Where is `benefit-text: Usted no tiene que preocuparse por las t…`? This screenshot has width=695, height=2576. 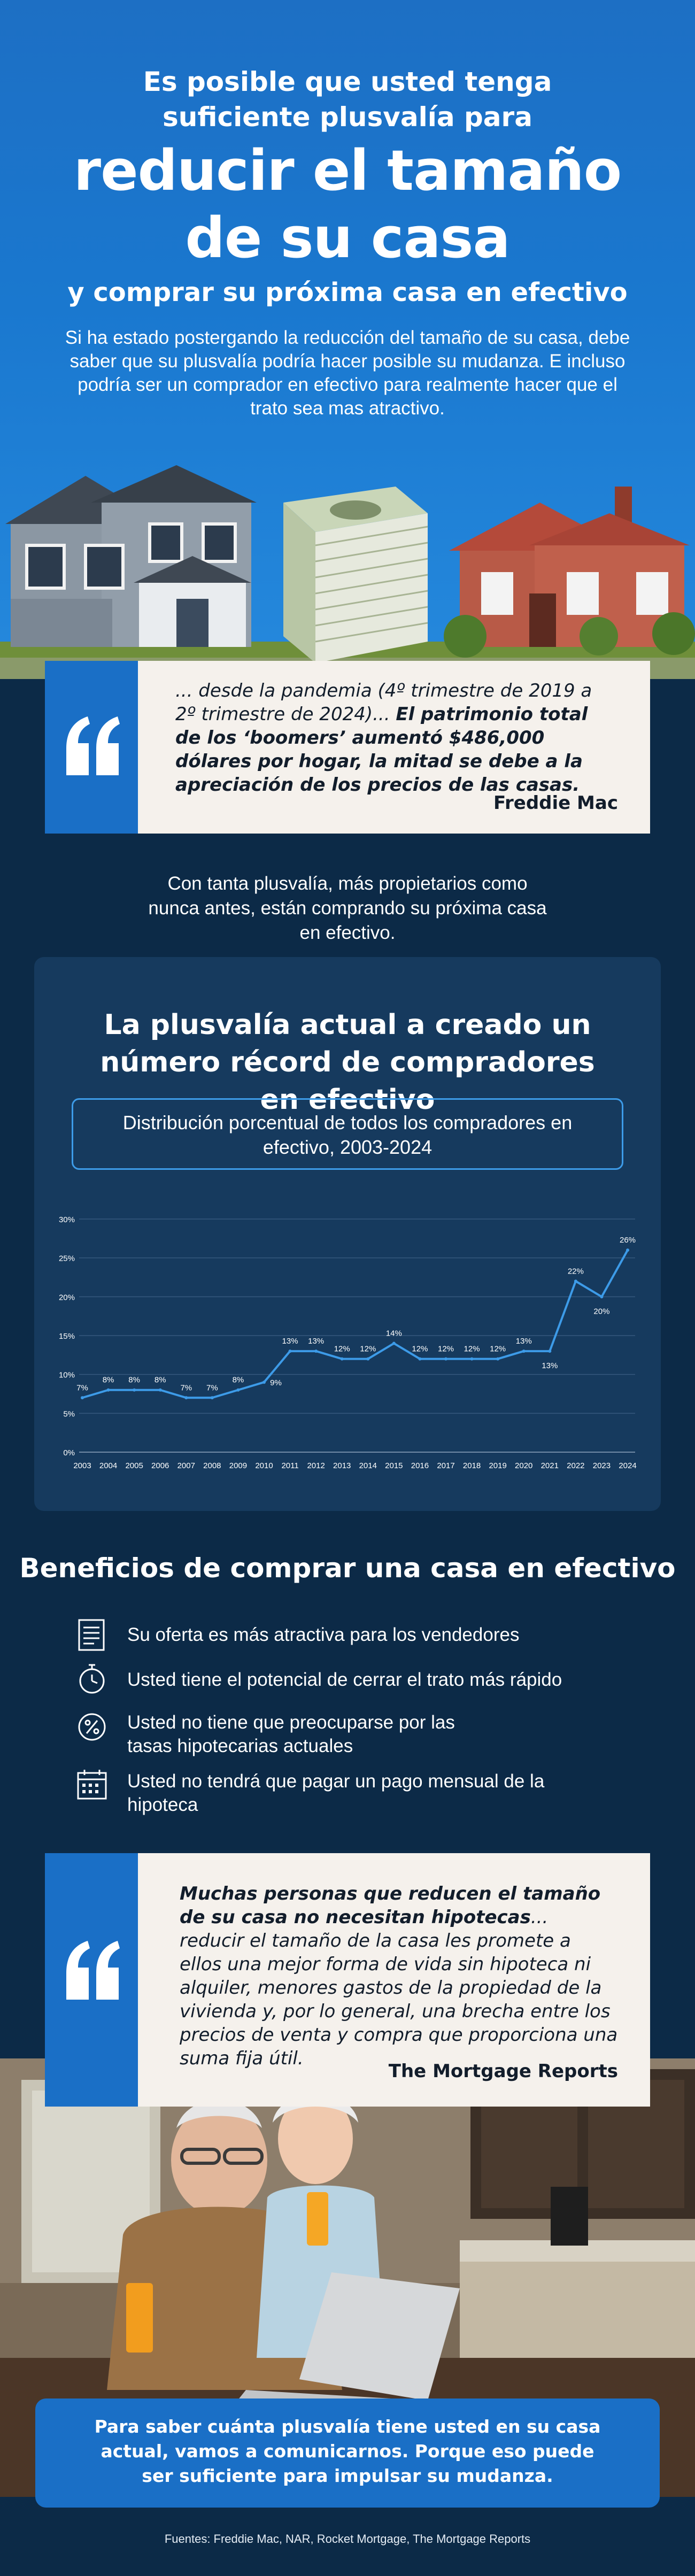
benefit-text: Usted no tiene que preocuparse por las t… is located at coordinates (291, 1734).